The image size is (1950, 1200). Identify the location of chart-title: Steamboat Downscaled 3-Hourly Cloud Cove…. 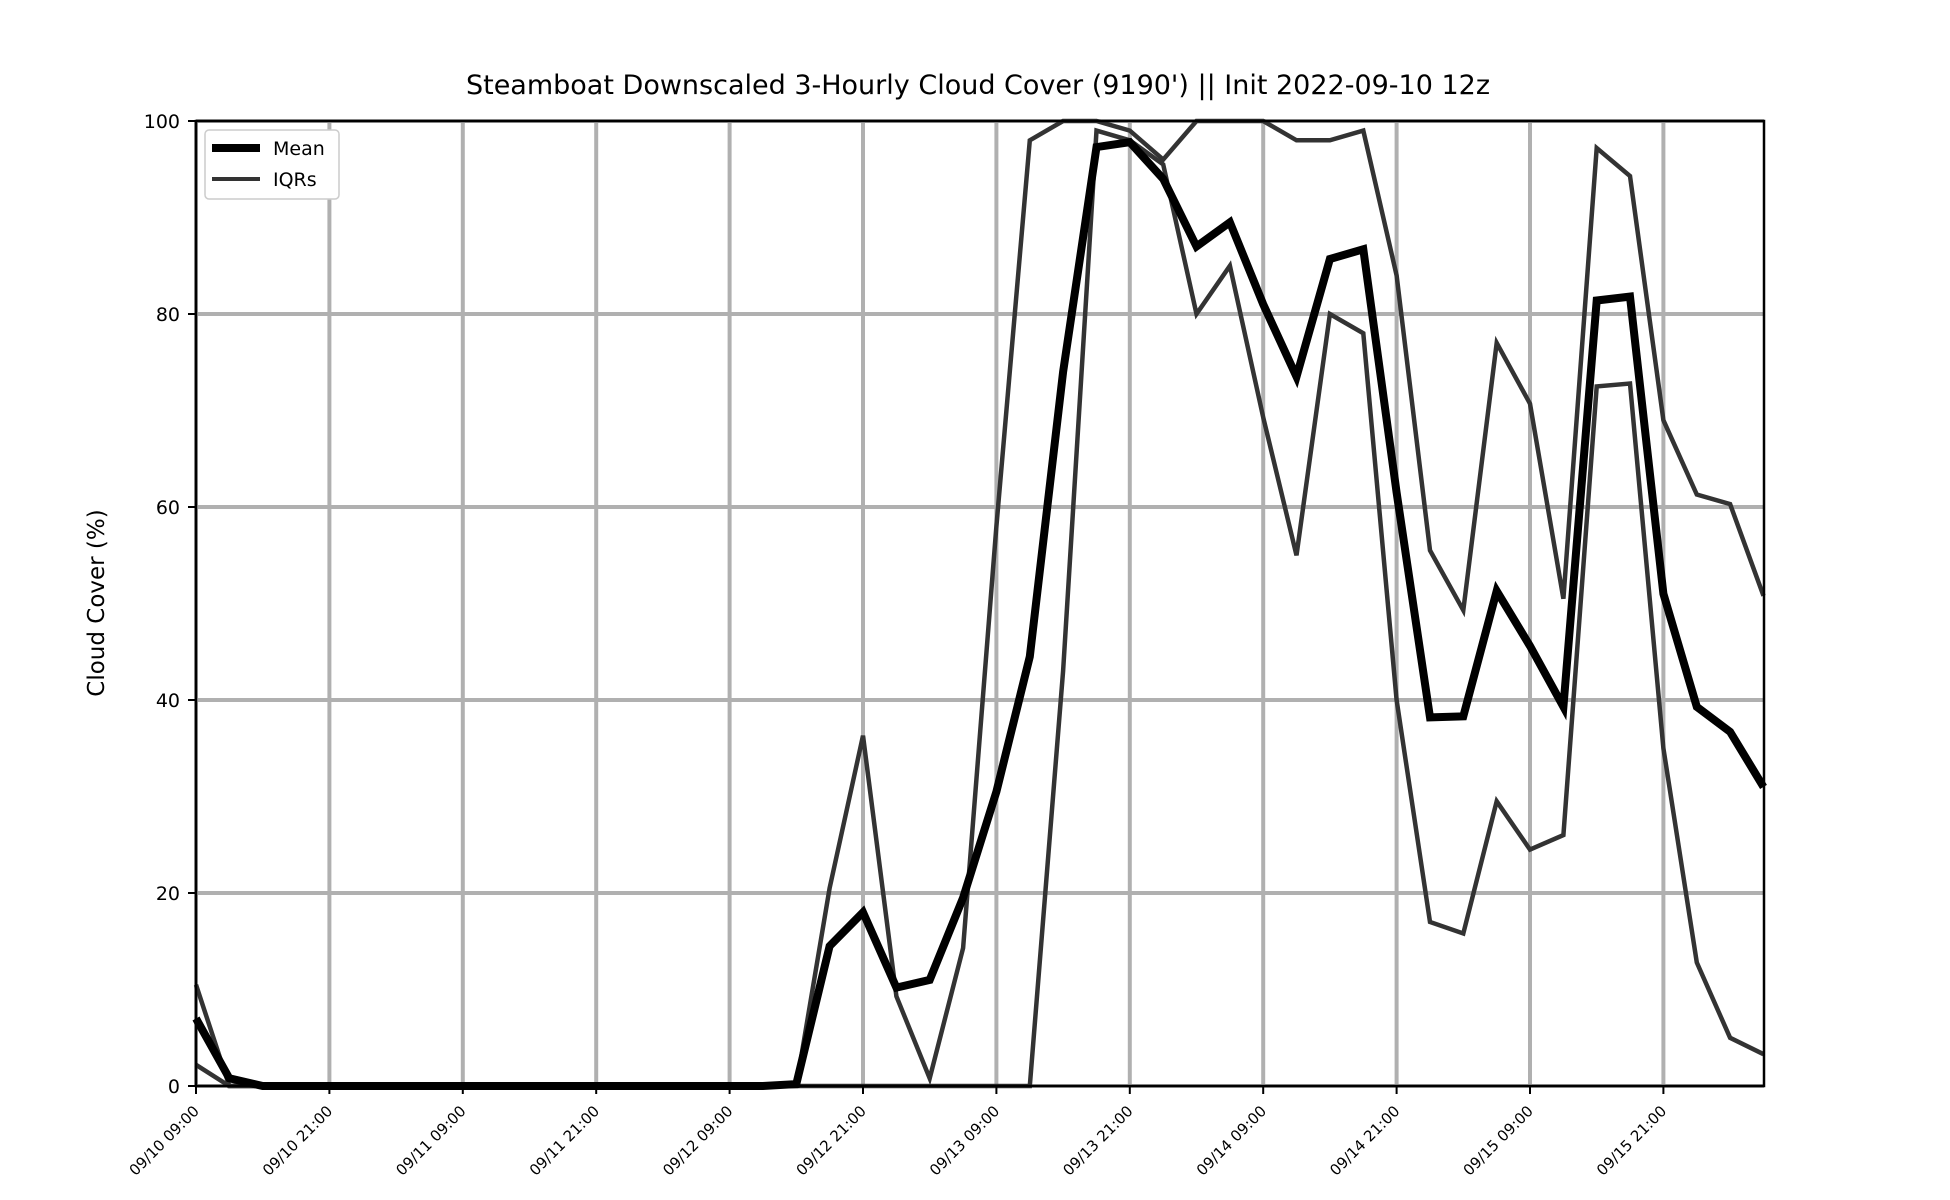
(978, 85).